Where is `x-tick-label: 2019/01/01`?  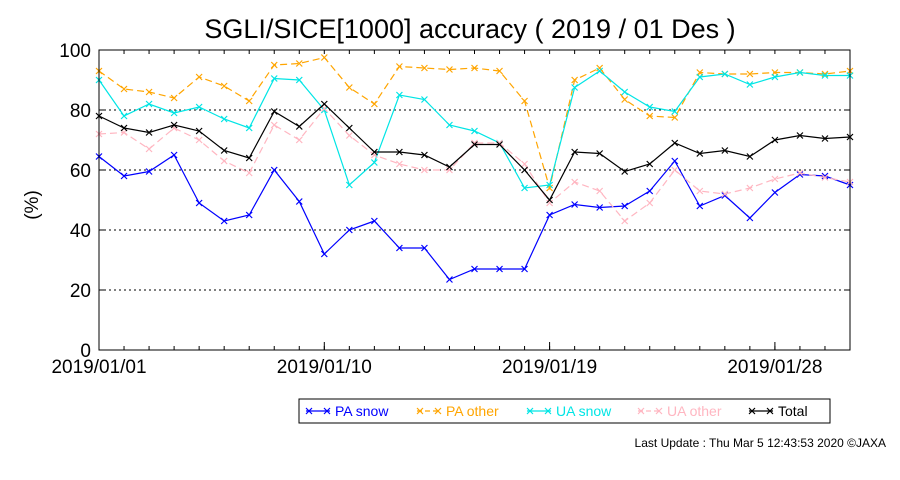
x-tick-label: 2019/01/01 is located at coordinates (98, 367).